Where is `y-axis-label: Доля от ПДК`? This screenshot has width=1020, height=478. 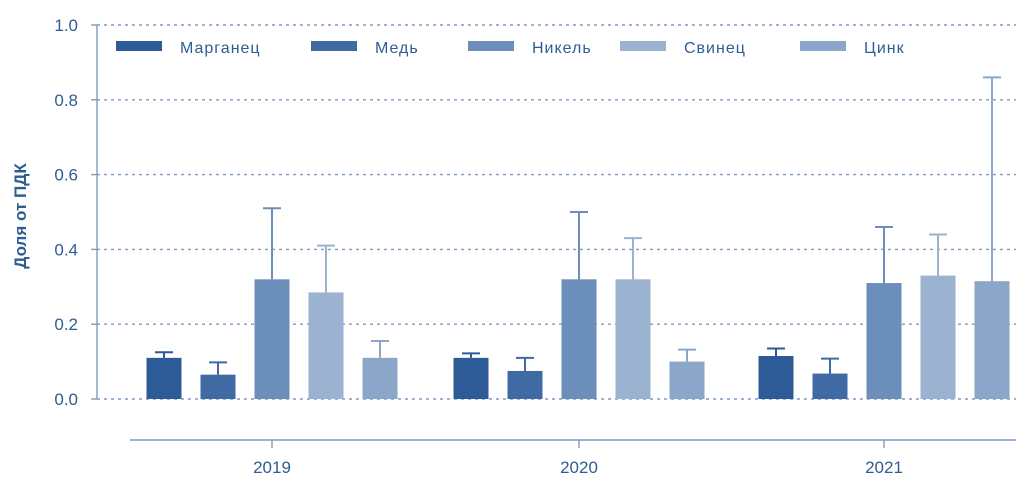 y-axis-label: Доля от ПДК is located at coordinates (20, 216).